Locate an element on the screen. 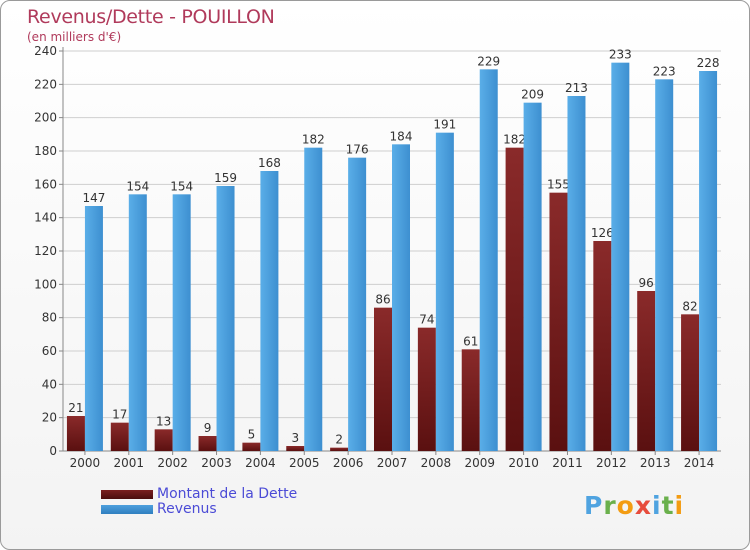 This screenshot has width=750, height=550. debt-value-label: 82 is located at coordinates (689, 306).